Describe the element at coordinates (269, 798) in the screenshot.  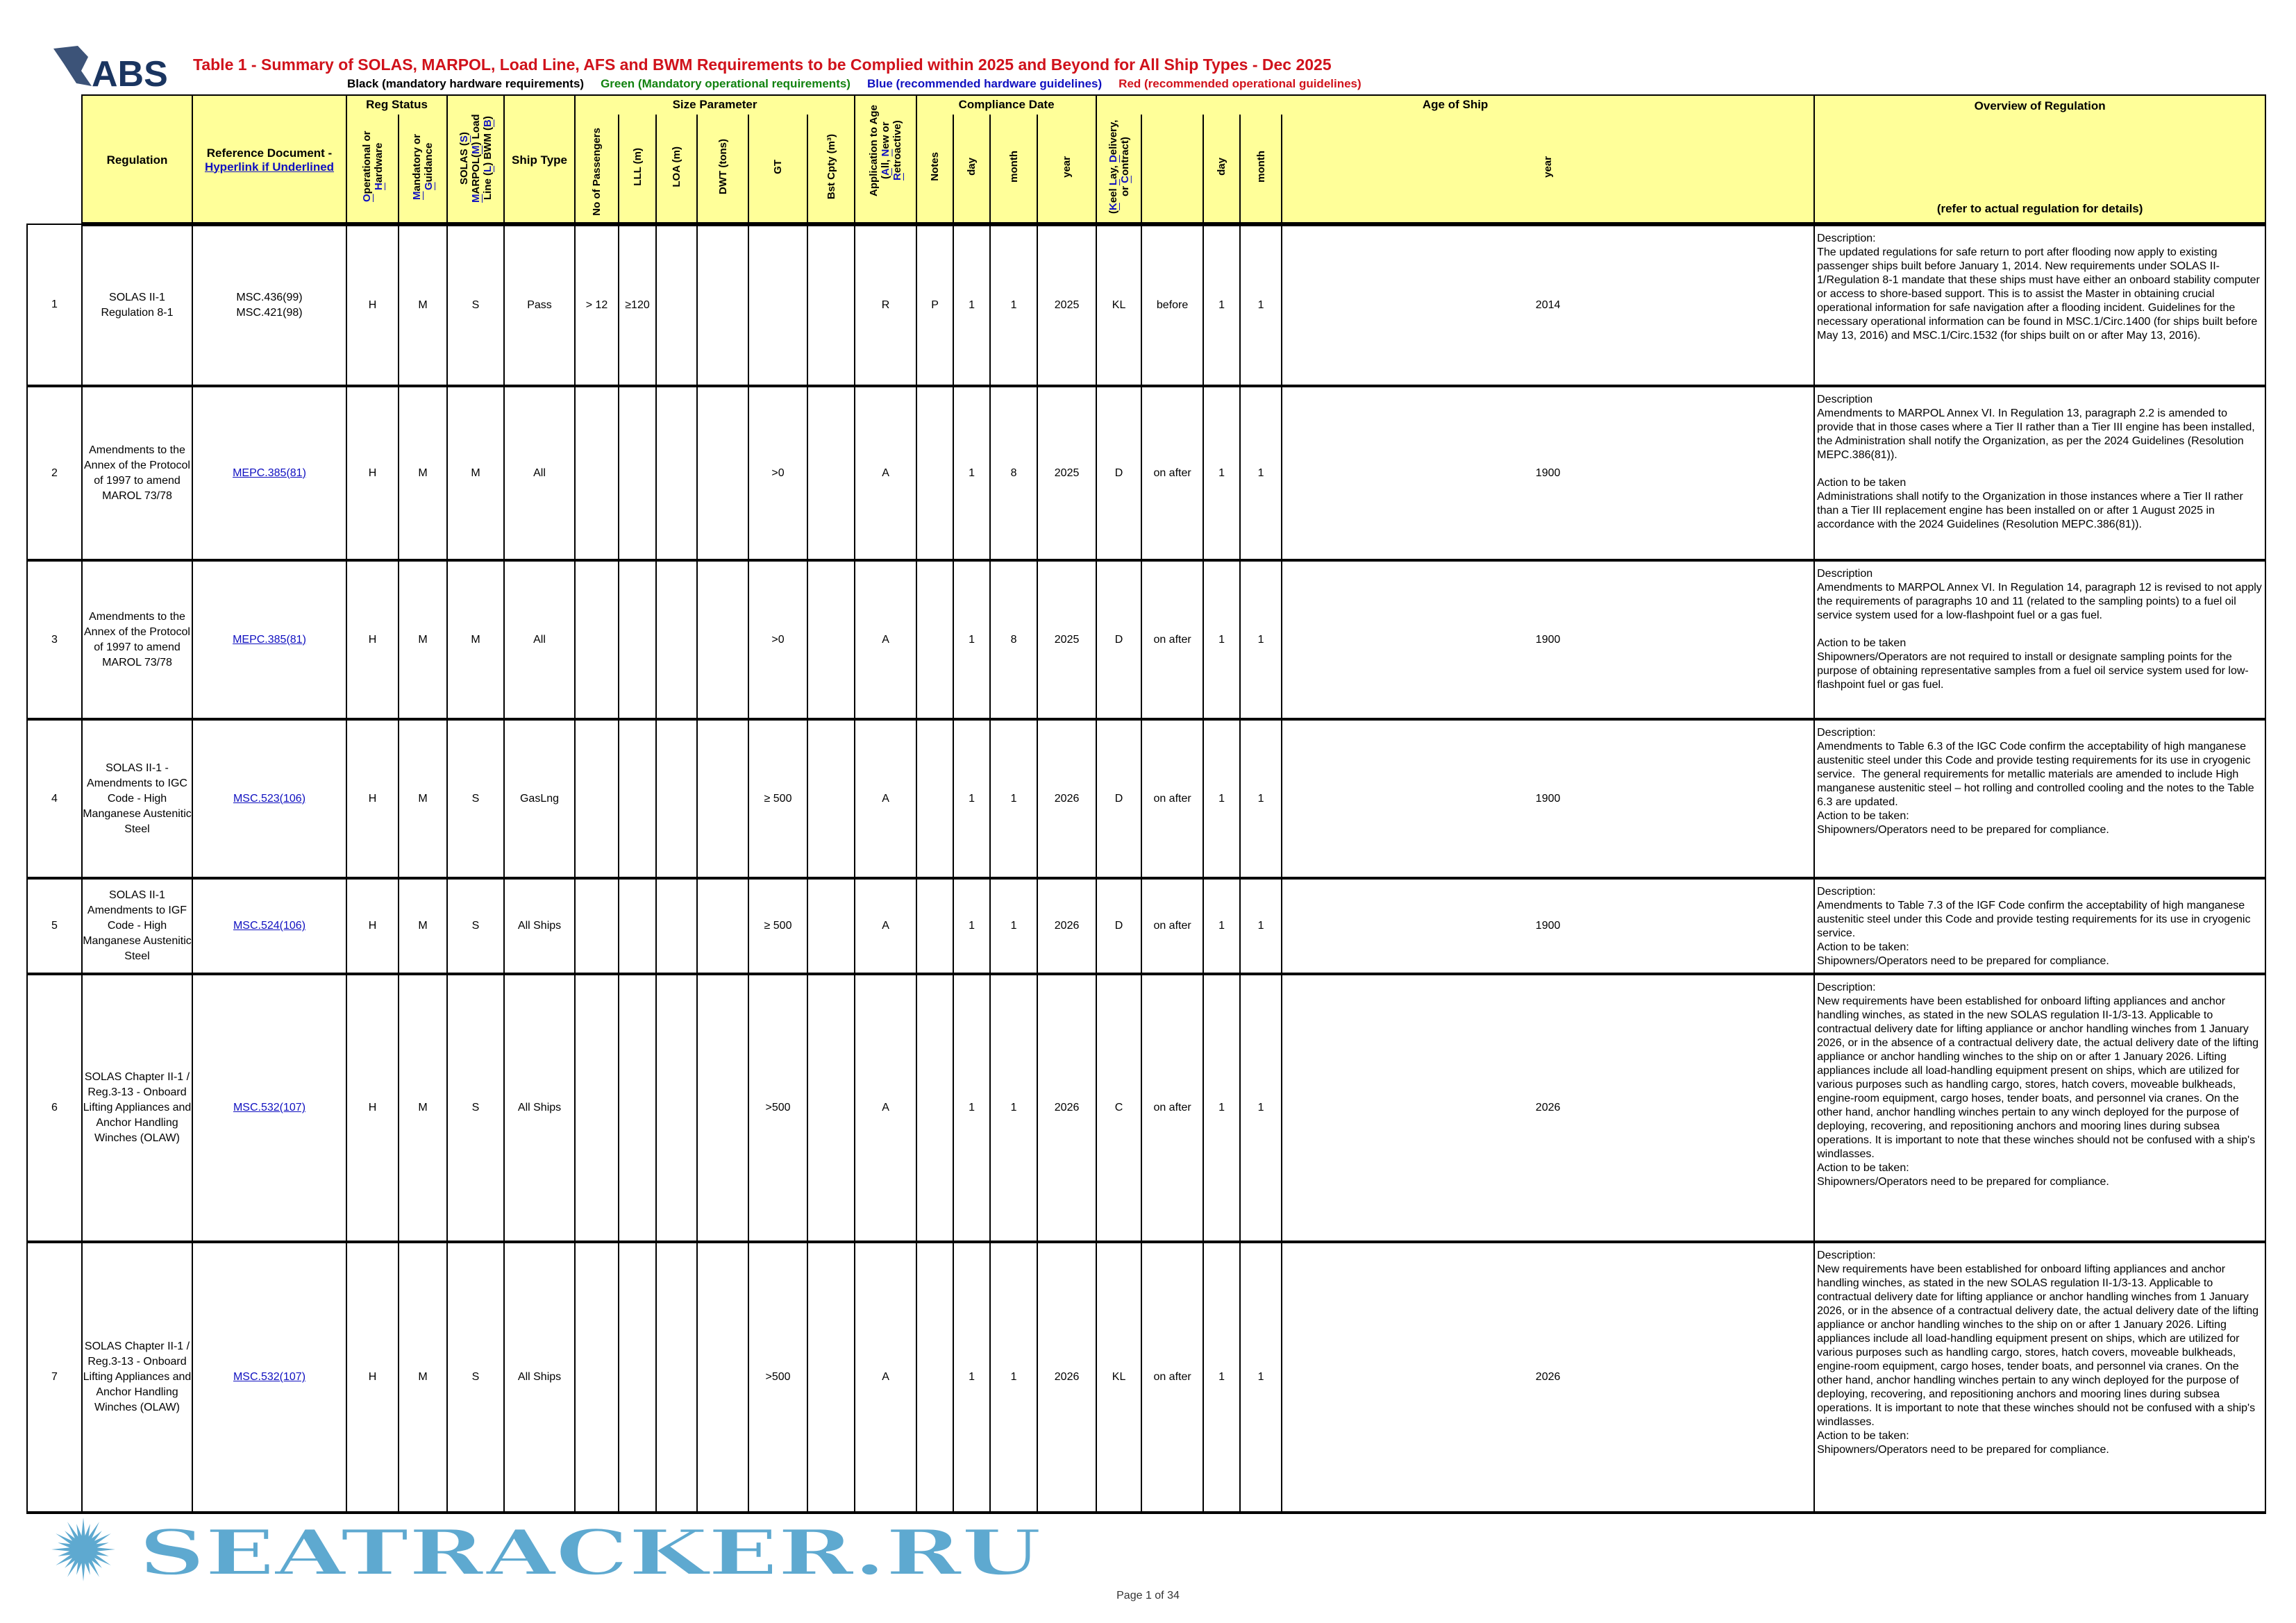
I see `reference-link: MSC.523(106)` at that location.